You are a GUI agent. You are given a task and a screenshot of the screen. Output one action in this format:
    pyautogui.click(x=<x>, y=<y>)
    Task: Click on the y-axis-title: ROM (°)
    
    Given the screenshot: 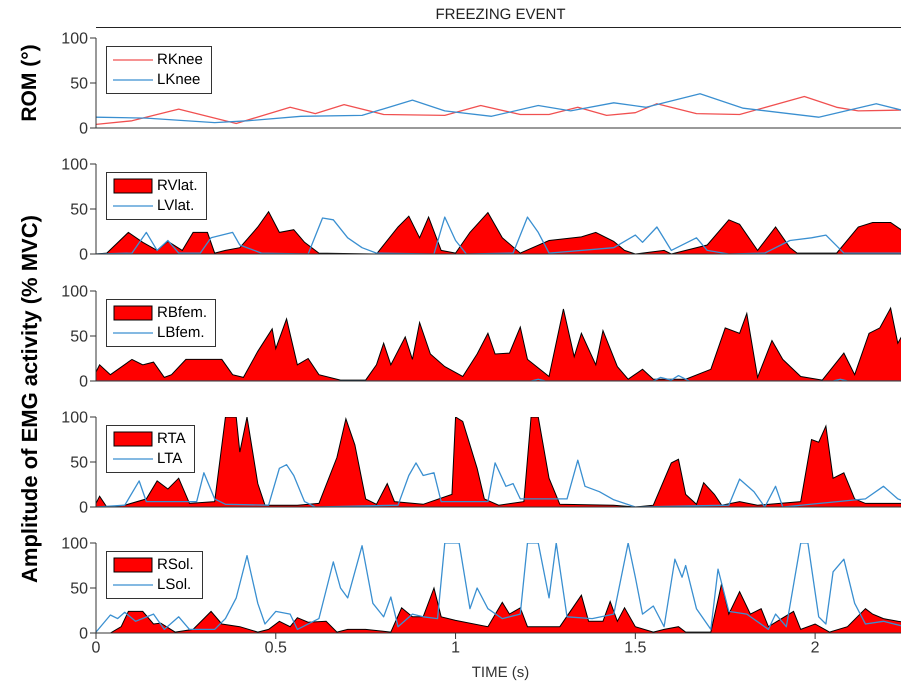 What is the action you would take?
    pyautogui.click(x=30, y=83)
    